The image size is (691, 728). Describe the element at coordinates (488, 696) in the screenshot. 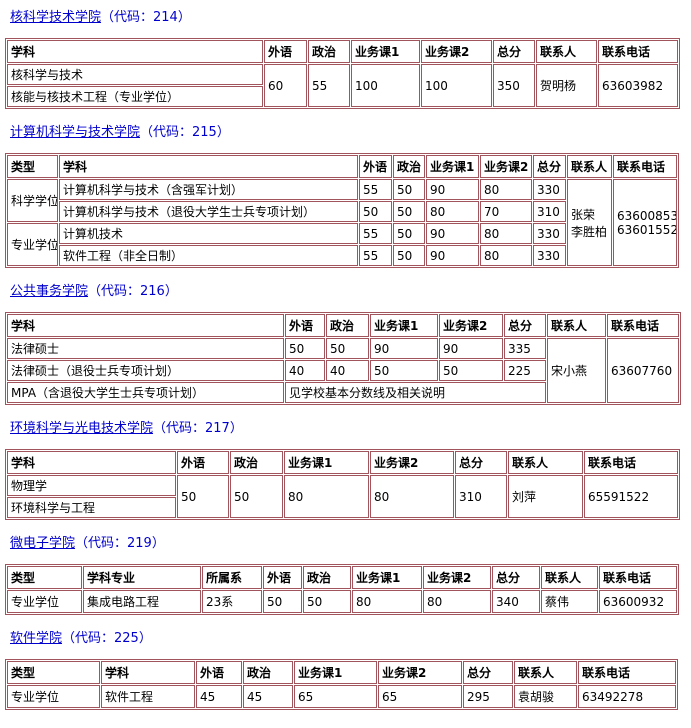

I see `cell-total-score: 295` at that location.